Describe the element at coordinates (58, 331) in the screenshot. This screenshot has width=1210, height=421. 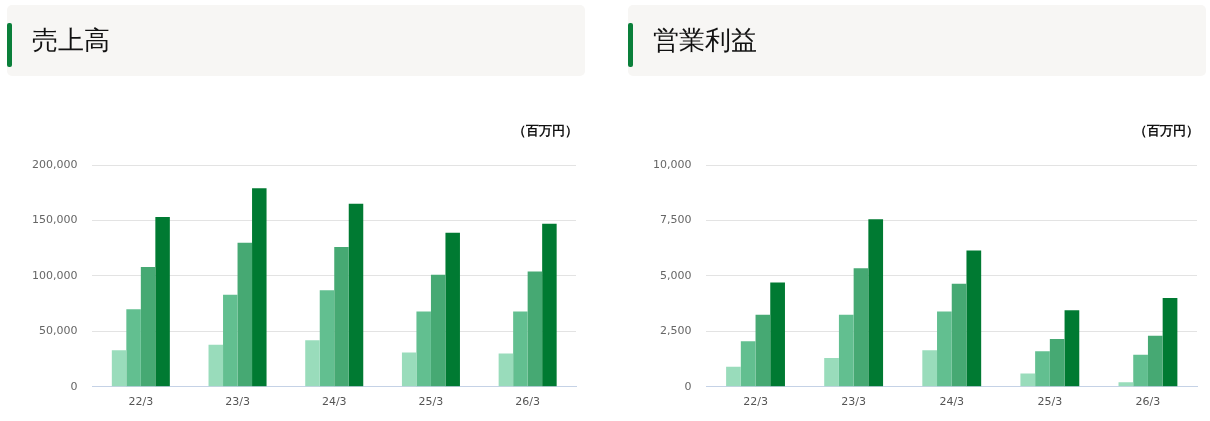
I see `y-tick-label: 50,000` at that location.